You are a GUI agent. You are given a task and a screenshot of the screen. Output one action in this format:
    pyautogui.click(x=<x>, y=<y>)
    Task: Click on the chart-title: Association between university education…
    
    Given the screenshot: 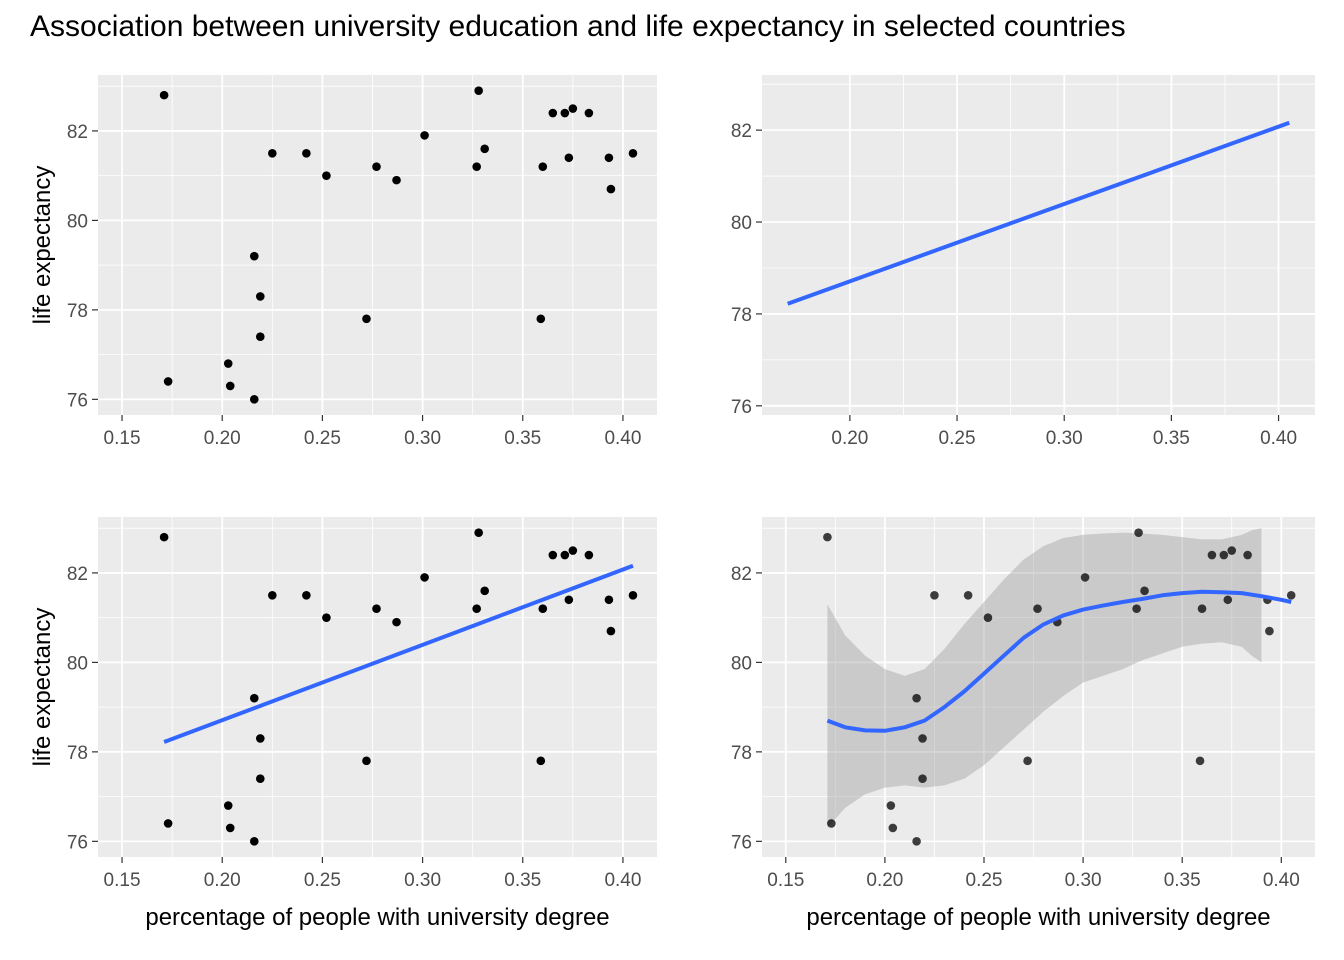 What is the action you would take?
    pyautogui.click(x=578, y=26)
    